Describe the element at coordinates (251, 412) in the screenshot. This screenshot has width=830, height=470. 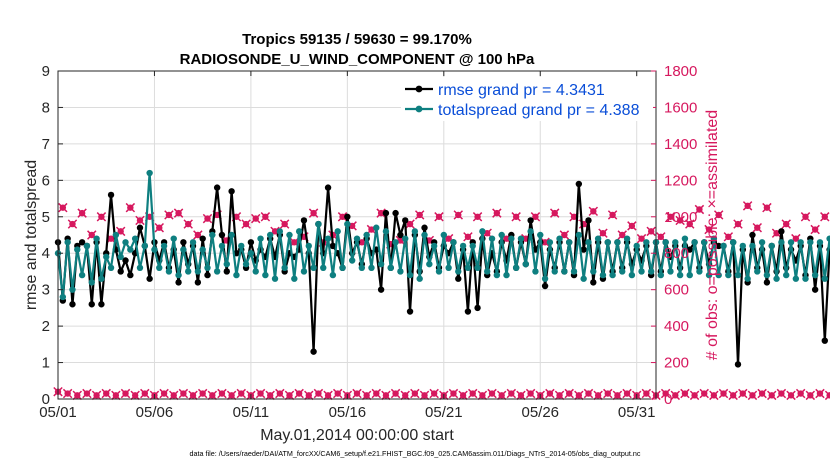
I see `x-tick-label: 05/11` at that location.